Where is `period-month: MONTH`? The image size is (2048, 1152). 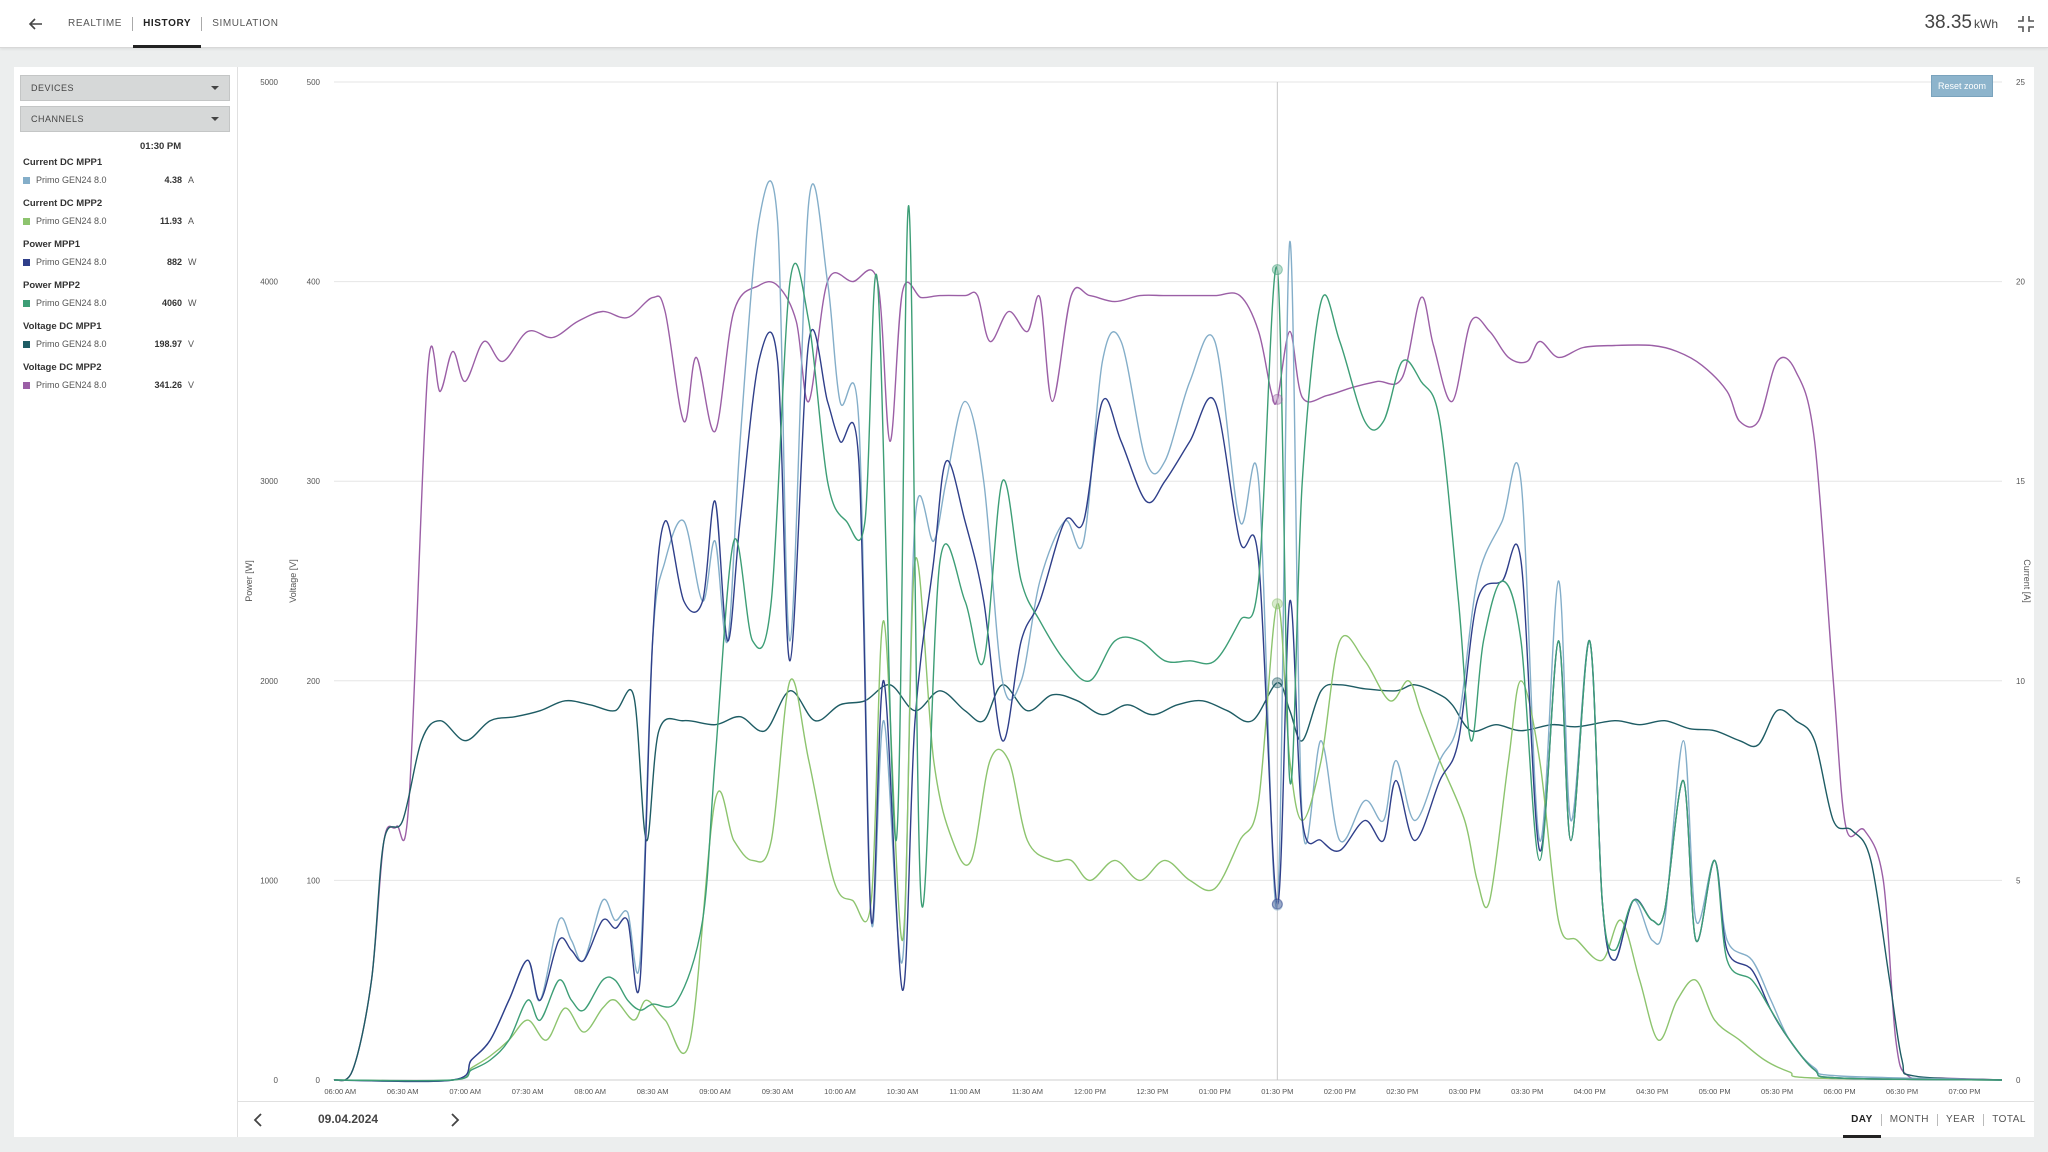 period-month: MONTH is located at coordinates (1909, 1119).